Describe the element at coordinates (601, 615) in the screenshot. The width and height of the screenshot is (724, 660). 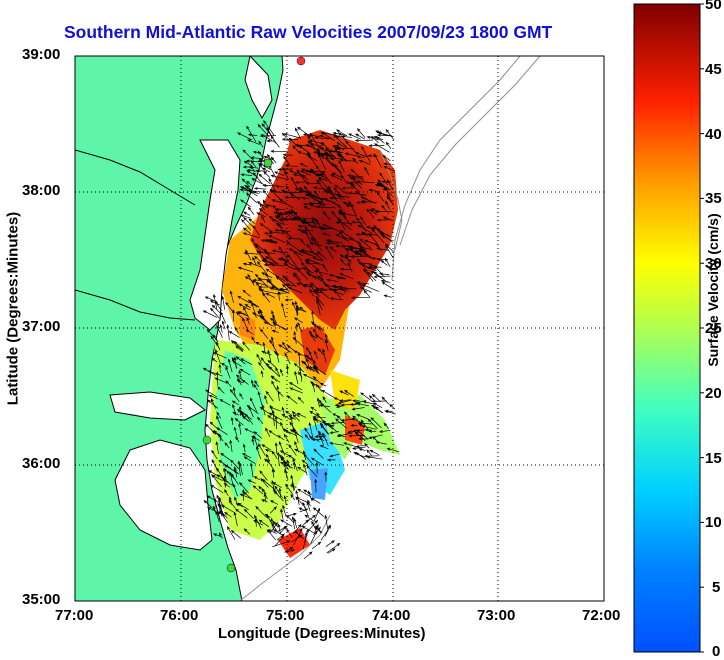
I see `lon-tick: 72:00` at that location.